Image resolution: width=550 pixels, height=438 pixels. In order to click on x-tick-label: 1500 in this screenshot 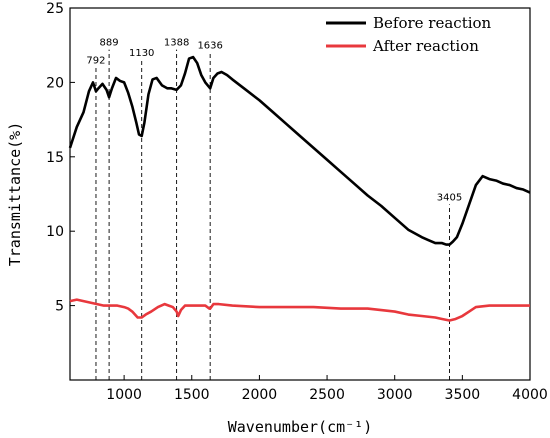, I will do `click(192, 395)`.